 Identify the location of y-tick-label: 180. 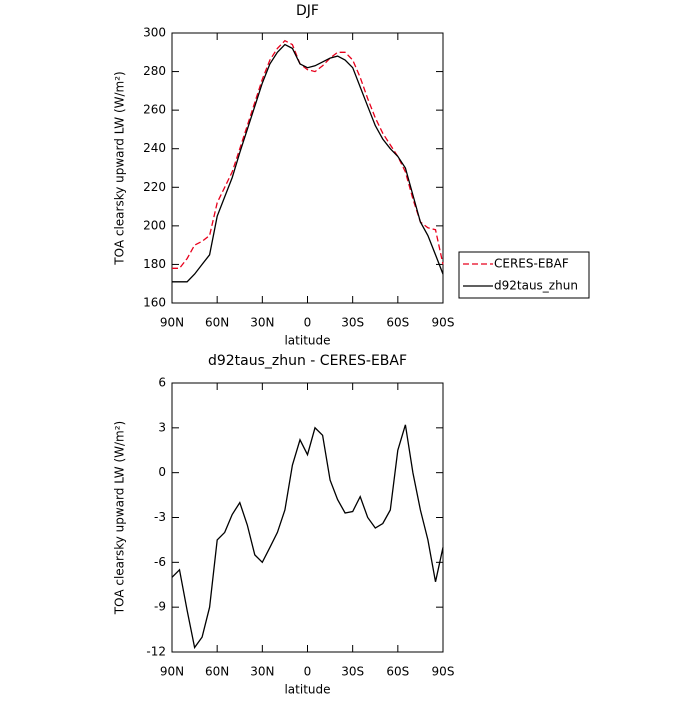
(154, 264).